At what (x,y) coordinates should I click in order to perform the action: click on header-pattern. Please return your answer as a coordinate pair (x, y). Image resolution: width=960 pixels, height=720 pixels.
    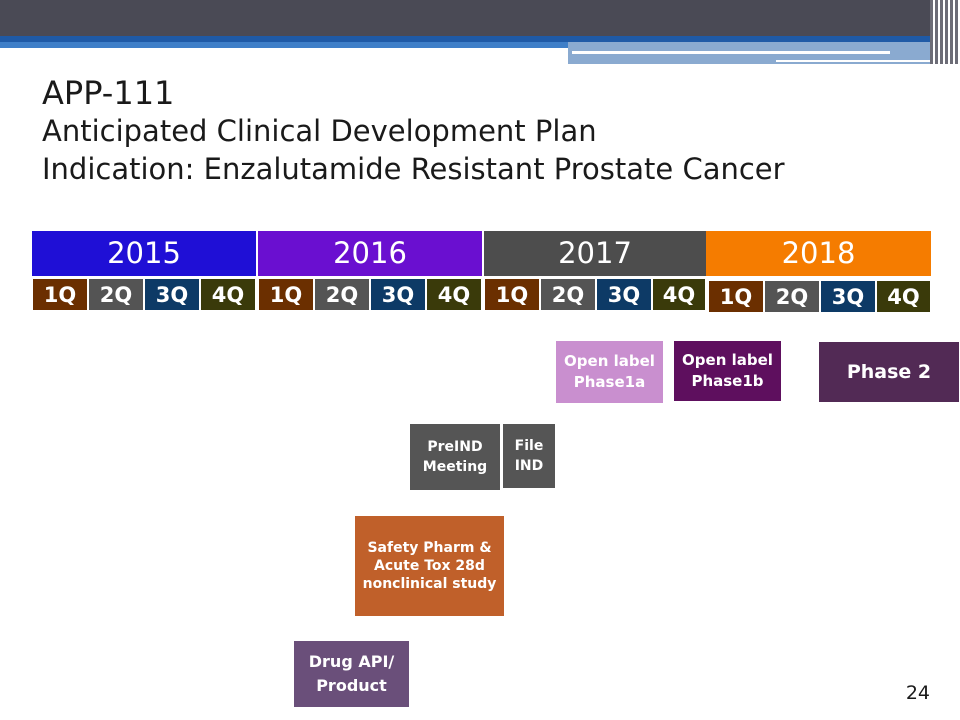
    Looking at the image, I should click on (945, 32).